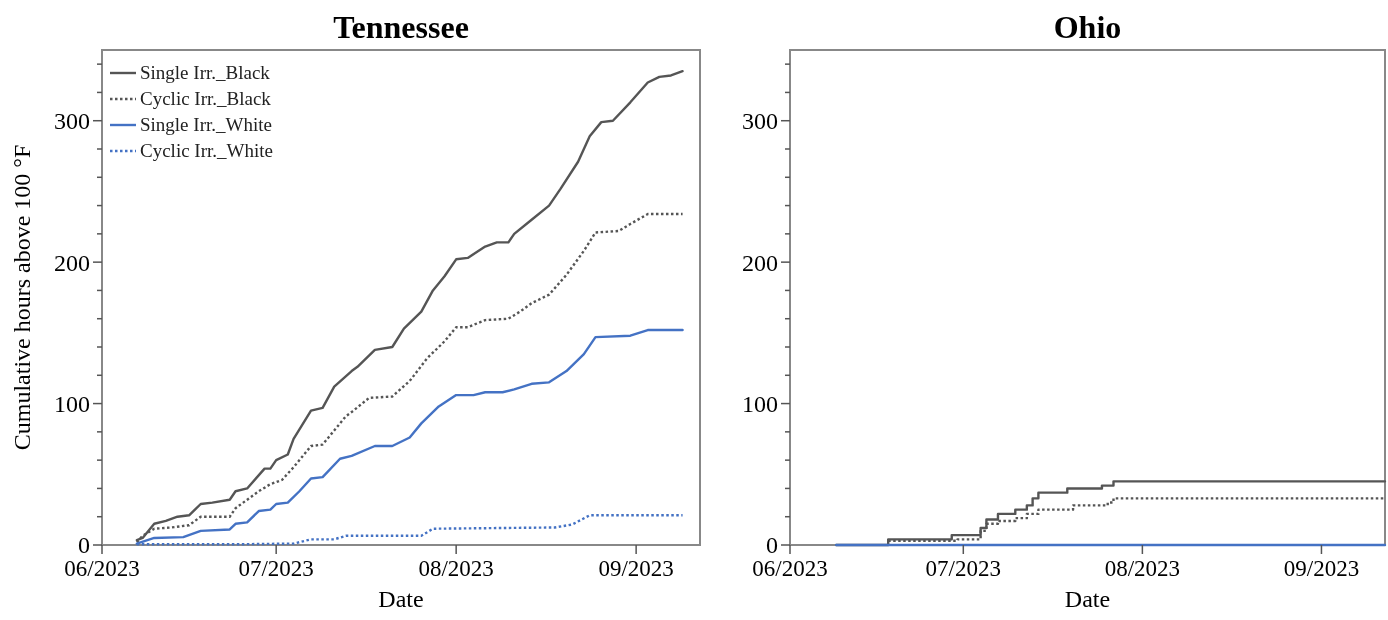 The height and width of the screenshot is (620, 1388). Describe the element at coordinates (205, 72) in the screenshot. I see `legend-label: Single Irr._Black` at that location.